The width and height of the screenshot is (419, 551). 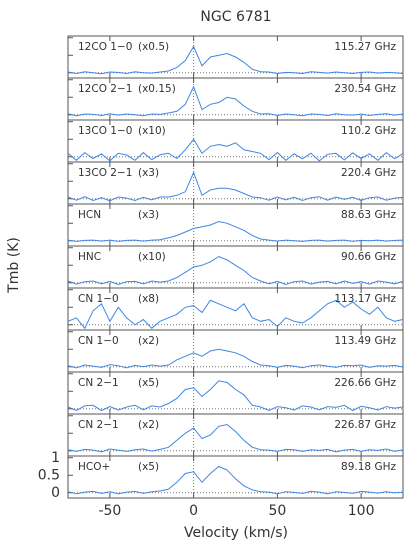 What do you see at coordinates (49, 475) in the screenshot?
I see `y-tick-label: 0.5` at bounding box center [49, 475].